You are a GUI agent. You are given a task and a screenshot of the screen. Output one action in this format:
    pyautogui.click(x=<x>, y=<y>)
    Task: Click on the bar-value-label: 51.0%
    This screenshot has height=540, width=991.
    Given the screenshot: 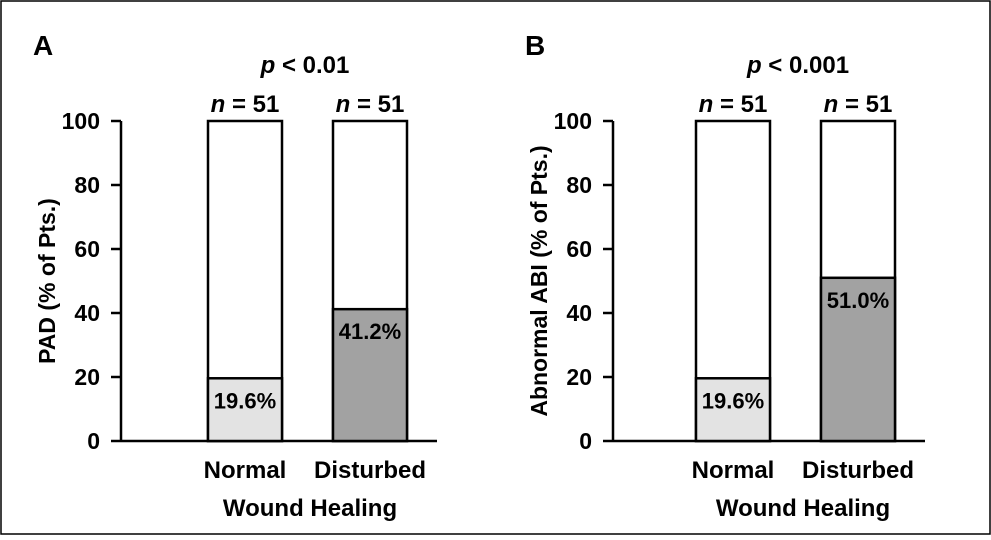 What is the action you would take?
    pyautogui.click(x=858, y=300)
    